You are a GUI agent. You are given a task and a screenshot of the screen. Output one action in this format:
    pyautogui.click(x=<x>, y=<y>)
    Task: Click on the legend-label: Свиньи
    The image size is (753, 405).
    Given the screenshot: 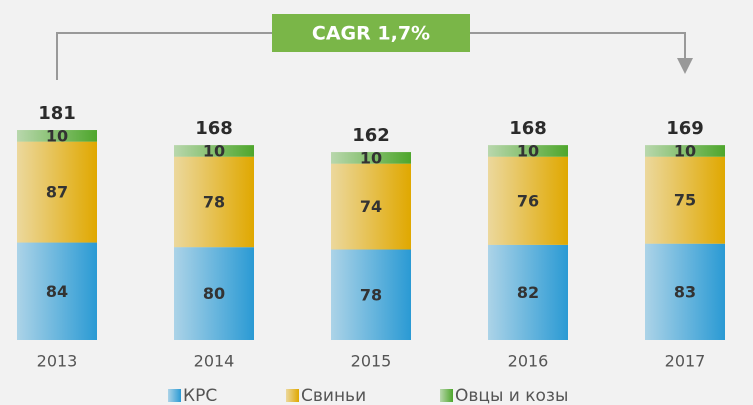 What is the action you would take?
    pyautogui.click(x=333, y=395)
    